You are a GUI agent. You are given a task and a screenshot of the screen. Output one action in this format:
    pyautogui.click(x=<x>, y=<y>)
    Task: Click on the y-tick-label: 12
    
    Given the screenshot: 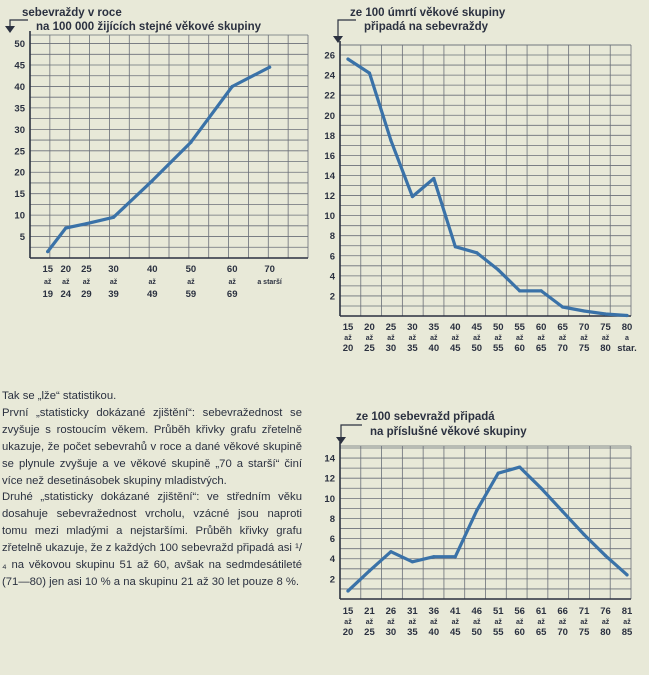 What is the action you would take?
    pyautogui.click(x=329, y=479)
    